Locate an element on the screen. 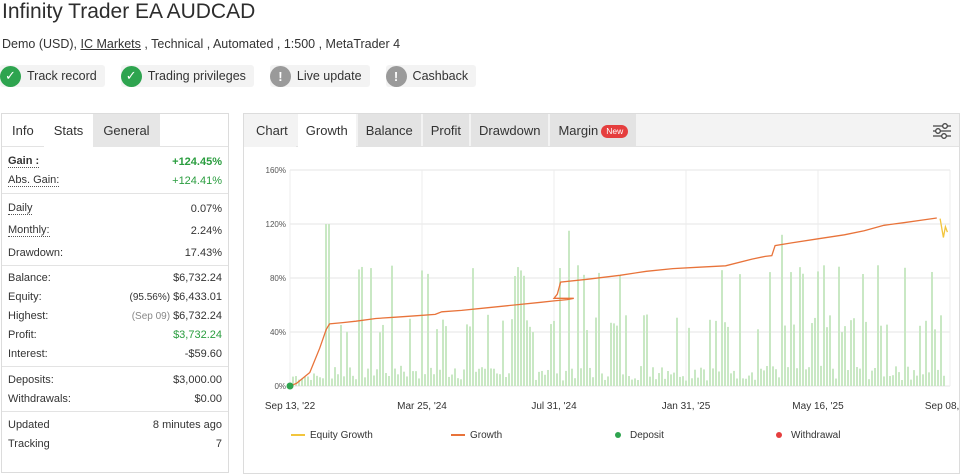  tab-profit: Profit is located at coordinates (446, 130).